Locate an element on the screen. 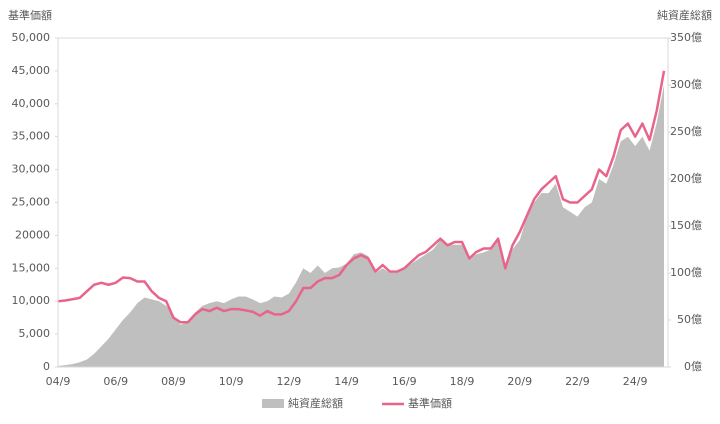  y-tick-label: 15,000 is located at coordinates (31, 267).